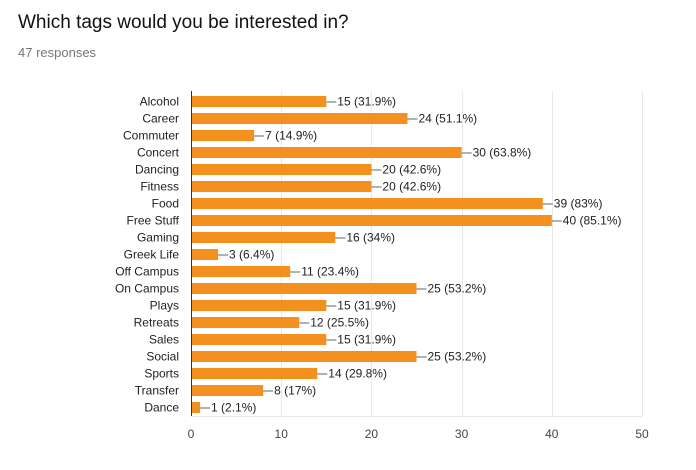 The image size is (696, 470). Describe the element at coordinates (191, 434) in the screenshot. I see `x-tick-label: 0` at that location.